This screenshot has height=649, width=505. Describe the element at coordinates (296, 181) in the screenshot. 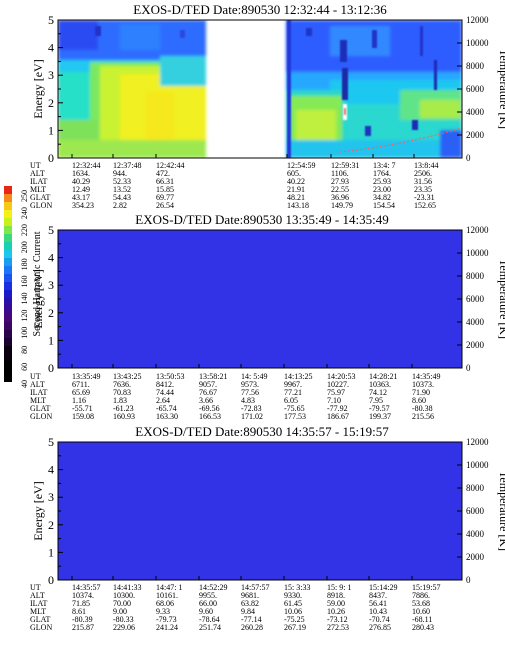

I see `ephemeris-cell: 40.22` at that location.